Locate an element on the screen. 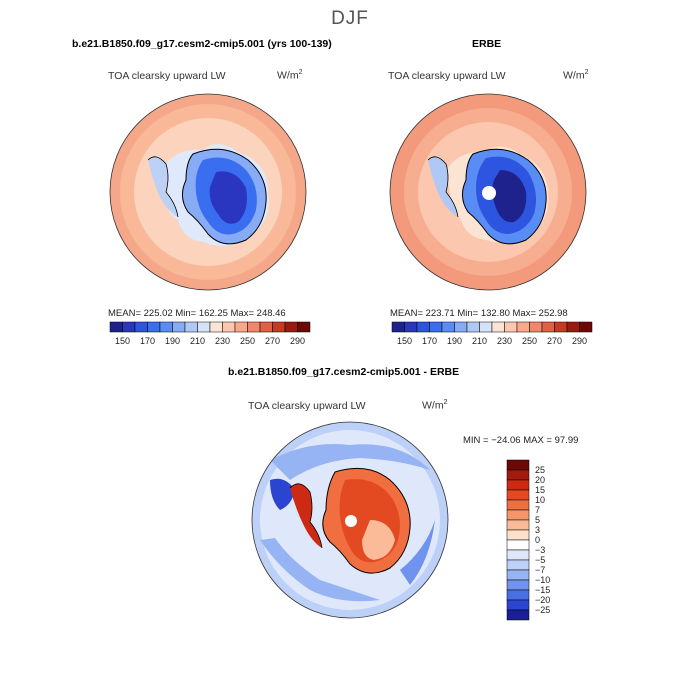  panel1-units: W/m2 is located at coordinates (290, 75).